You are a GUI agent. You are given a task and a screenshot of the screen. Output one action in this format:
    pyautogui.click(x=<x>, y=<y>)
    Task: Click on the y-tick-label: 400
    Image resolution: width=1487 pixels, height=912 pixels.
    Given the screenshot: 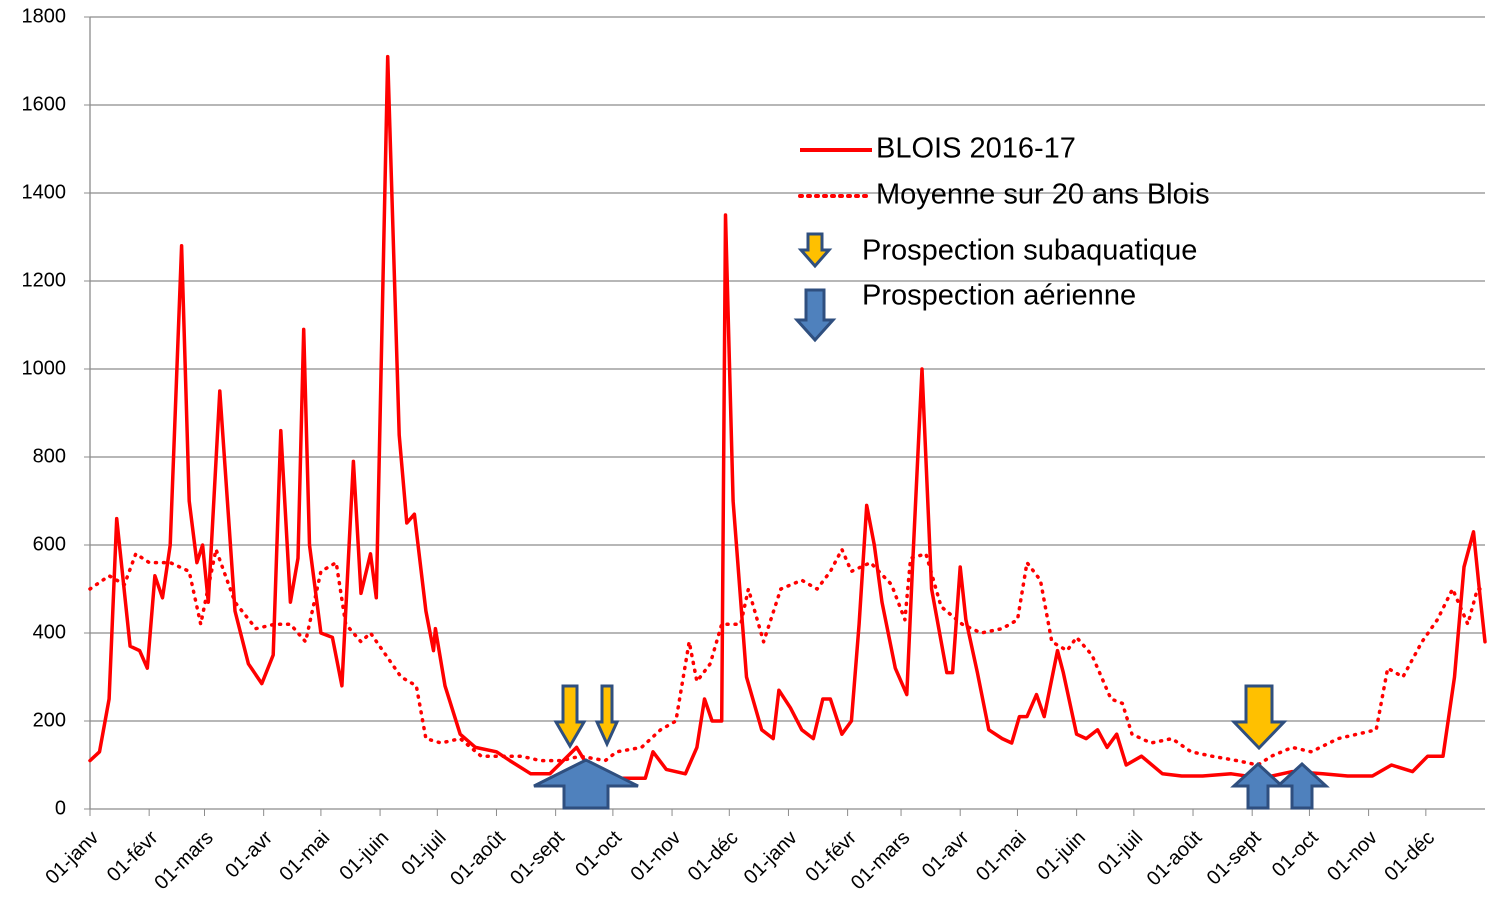 What is the action you would take?
    pyautogui.click(x=49, y=632)
    